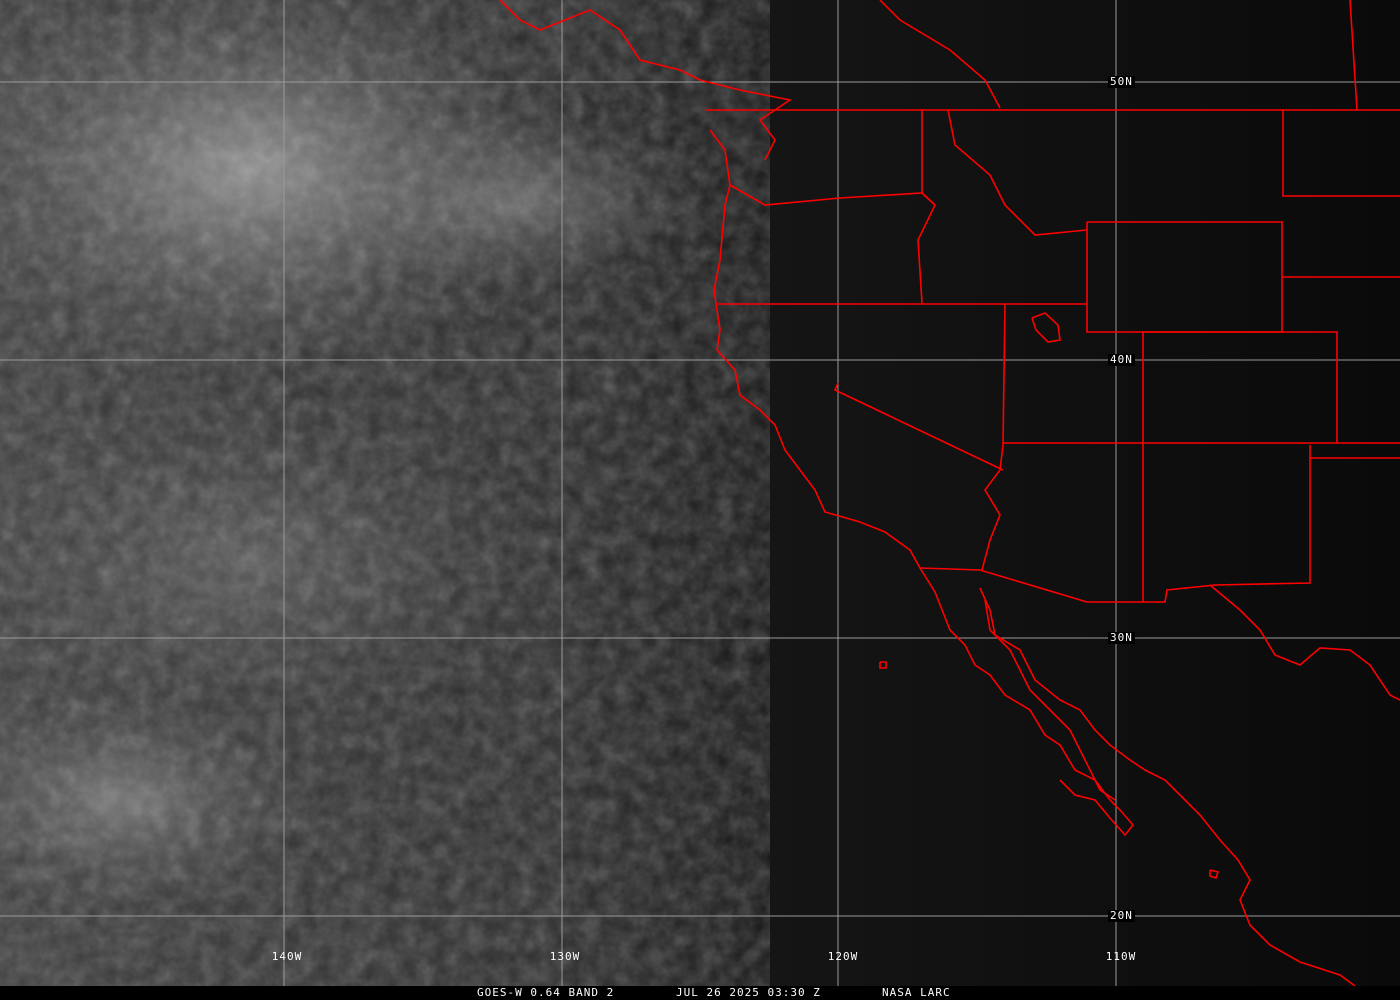 The width and height of the screenshot is (1400, 1000). I want to click on mexico-coast-east, so click(1304, 642).